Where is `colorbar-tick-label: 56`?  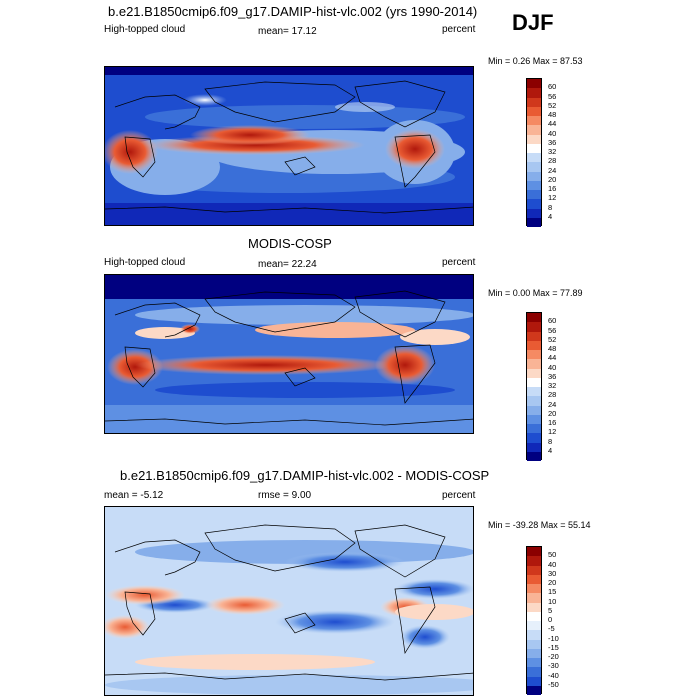 colorbar-tick-label: 56 is located at coordinates (552, 96).